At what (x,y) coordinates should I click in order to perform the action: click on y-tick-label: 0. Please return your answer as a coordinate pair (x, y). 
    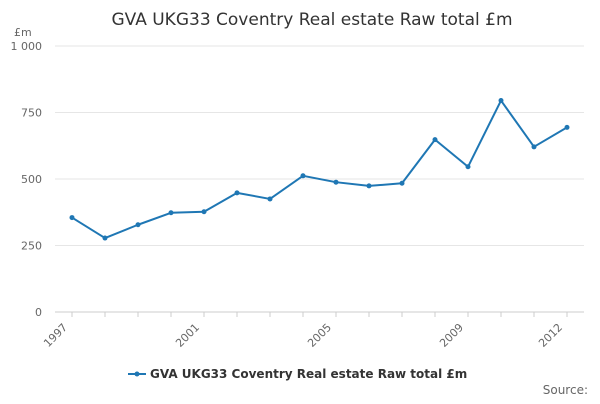
    Looking at the image, I should click on (38, 312).